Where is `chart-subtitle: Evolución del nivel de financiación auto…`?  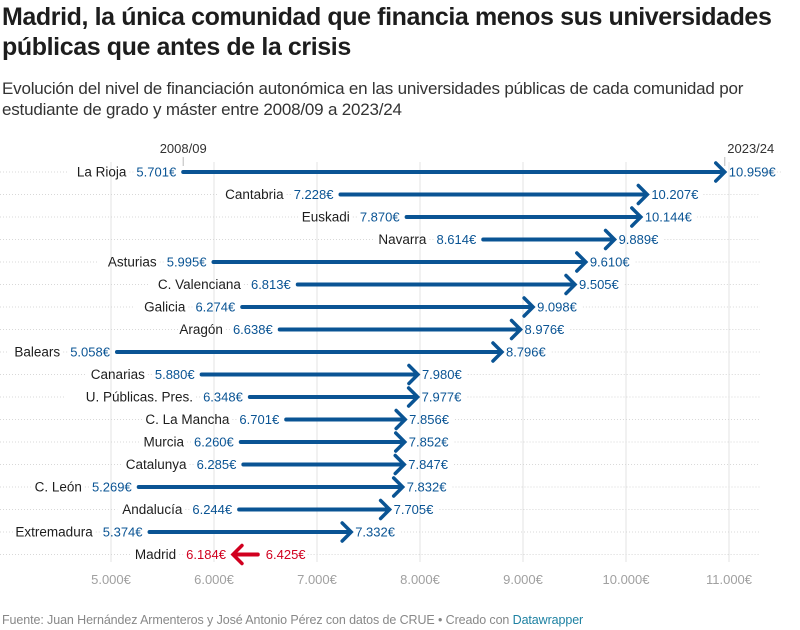 chart-subtitle: Evolución del nivel de financiación auto… is located at coordinates (373, 99).